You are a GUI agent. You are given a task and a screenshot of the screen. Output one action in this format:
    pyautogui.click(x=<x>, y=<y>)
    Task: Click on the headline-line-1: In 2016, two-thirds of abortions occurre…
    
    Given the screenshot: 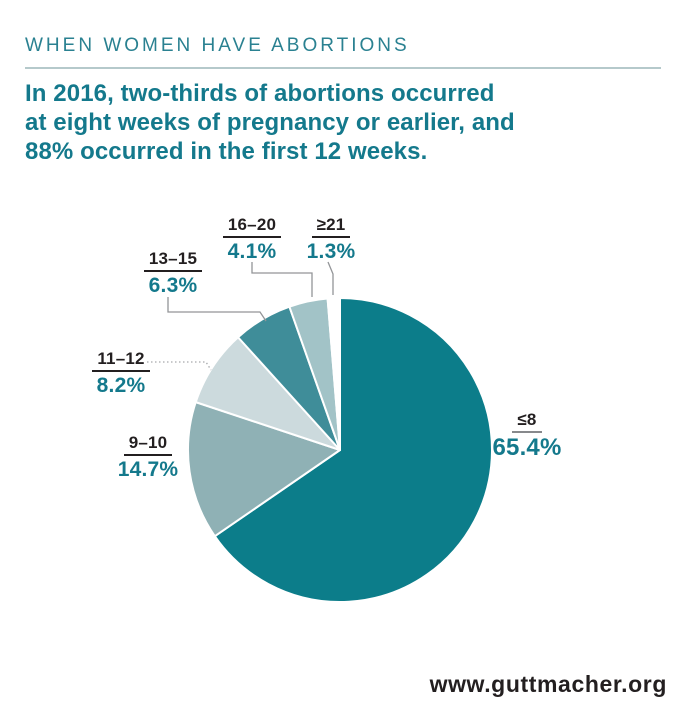 What is the action you would take?
    pyautogui.click(x=260, y=93)
    